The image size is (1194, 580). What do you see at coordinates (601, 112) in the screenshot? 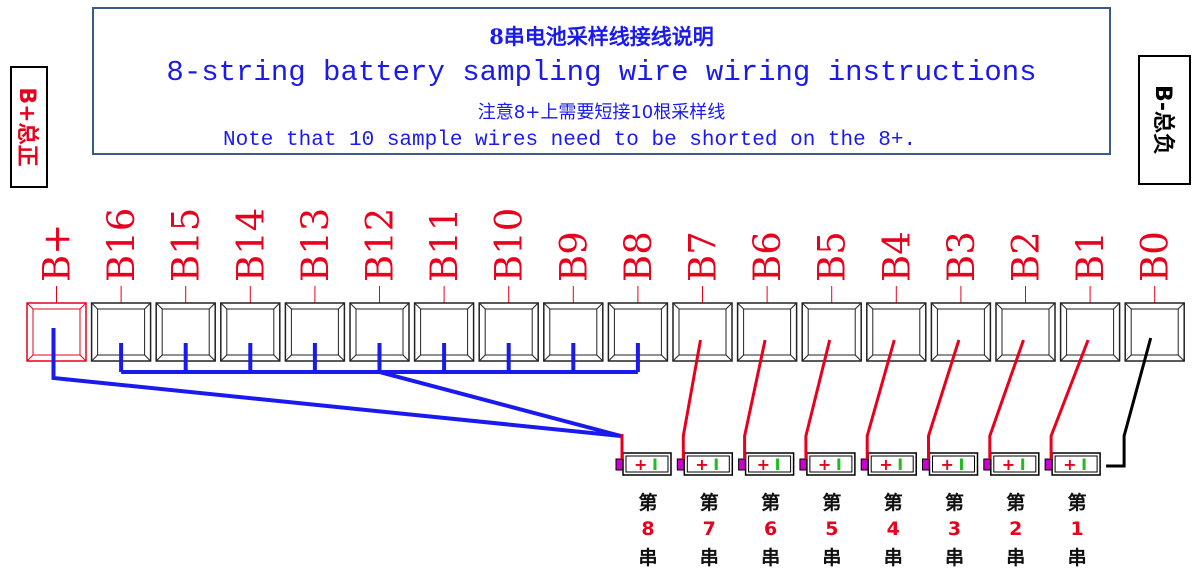
I see `note-chinese: 注意8+上需要短接10根采样线` at bounding box center [601, 112].